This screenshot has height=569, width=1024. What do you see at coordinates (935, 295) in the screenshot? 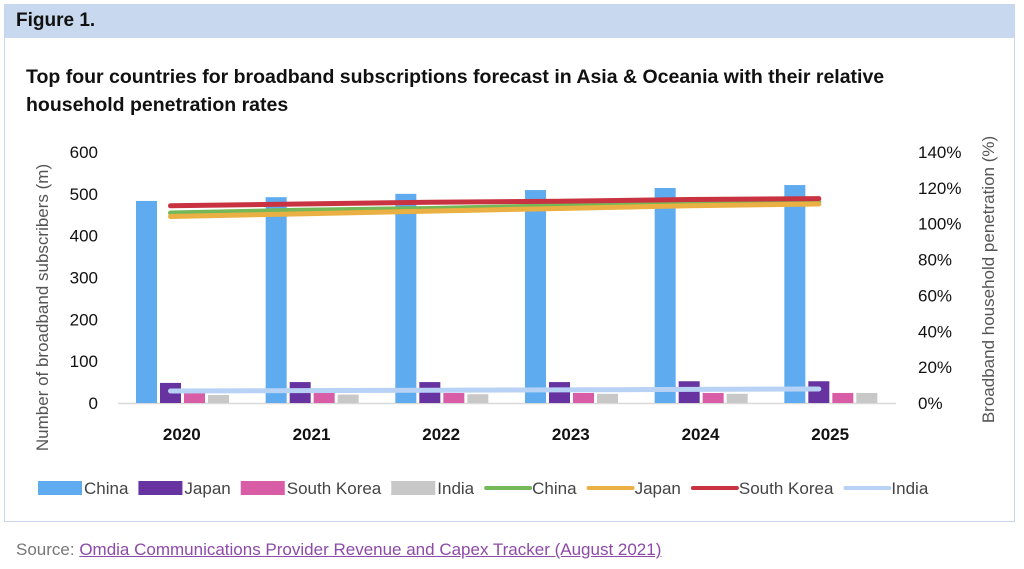
I see `y2-tick-label: 60%` at bounding box center [935, 295].